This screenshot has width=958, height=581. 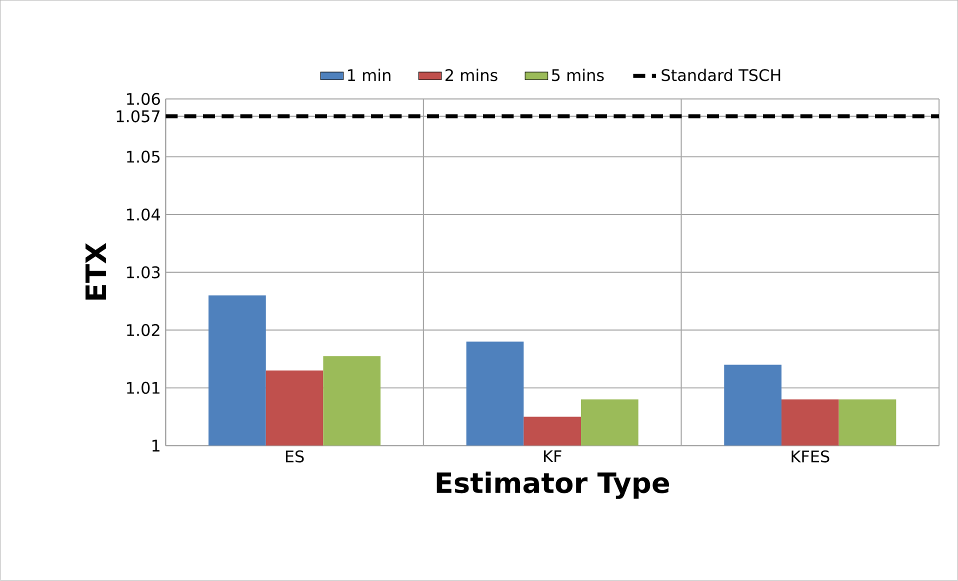 I want to click on legend-label: 2 mins, so click(x=472, y=75).